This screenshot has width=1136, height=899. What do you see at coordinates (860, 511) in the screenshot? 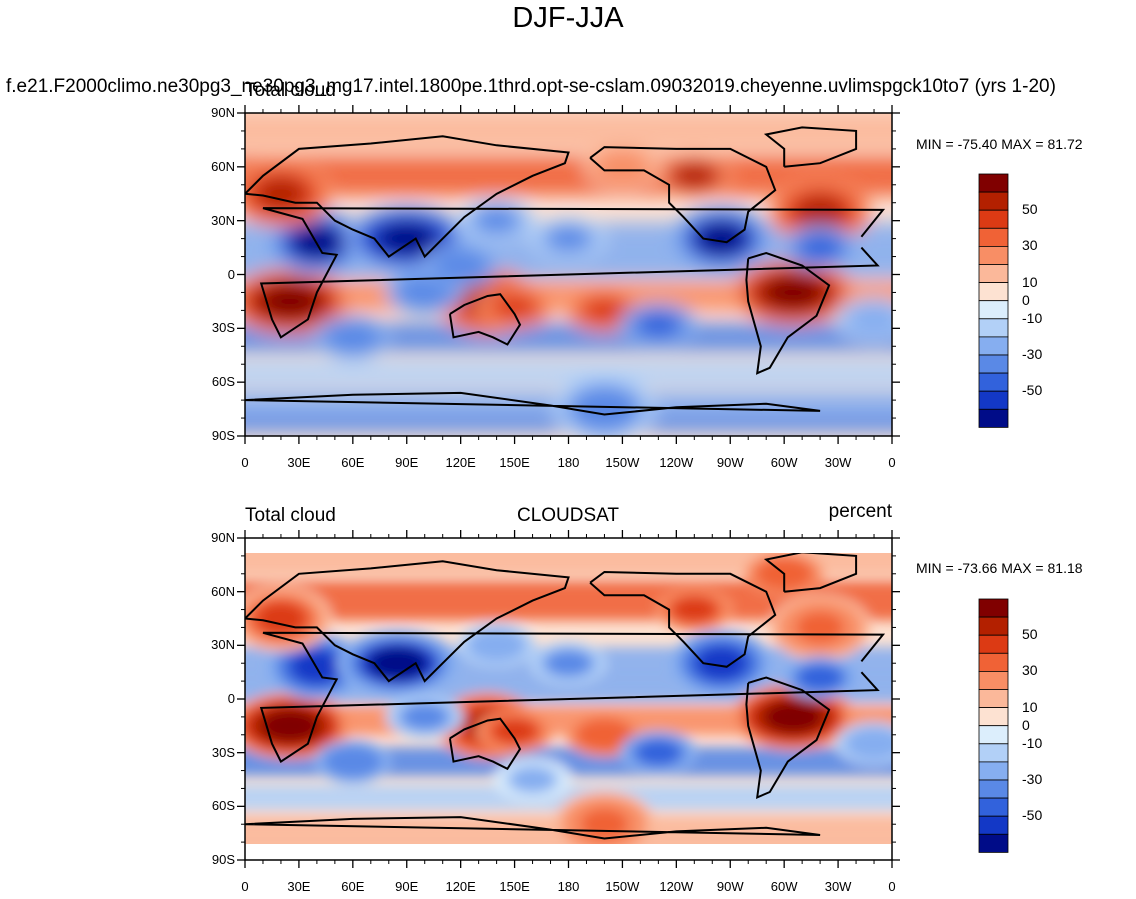
I see `panel2-right-label: percent` at bounding box center [860, 511].